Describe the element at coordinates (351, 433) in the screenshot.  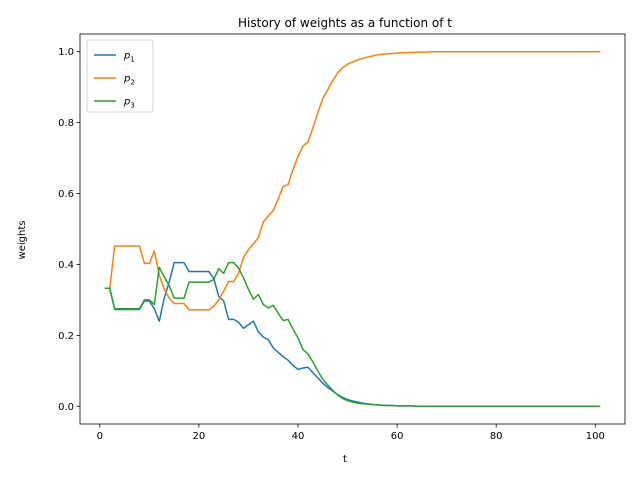
I see `x-axis: 0 20 40 60 80 100` at that location.